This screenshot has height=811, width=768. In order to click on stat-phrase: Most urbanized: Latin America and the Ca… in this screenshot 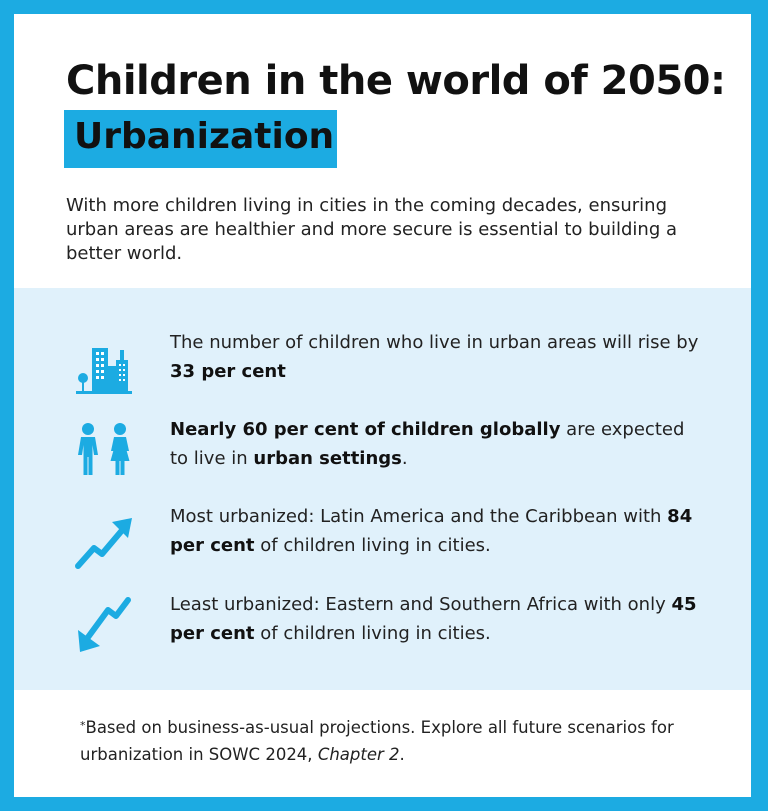, I will do `click(419, 516)`.